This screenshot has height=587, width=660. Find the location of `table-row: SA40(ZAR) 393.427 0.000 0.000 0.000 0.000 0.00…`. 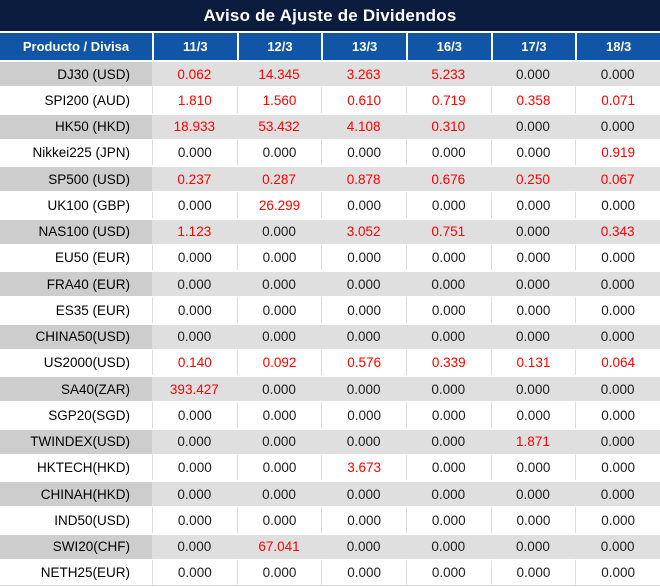

table-row: SA40(ZAR) 393.427 0.000 0.000 0.000 0.000 0.00… is located at coordinates (330, 388).